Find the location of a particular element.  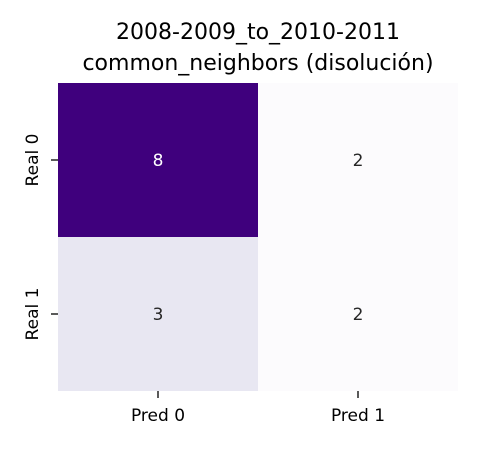

cell-value-r1-c0: 3 is located at coordinates (158, 315).